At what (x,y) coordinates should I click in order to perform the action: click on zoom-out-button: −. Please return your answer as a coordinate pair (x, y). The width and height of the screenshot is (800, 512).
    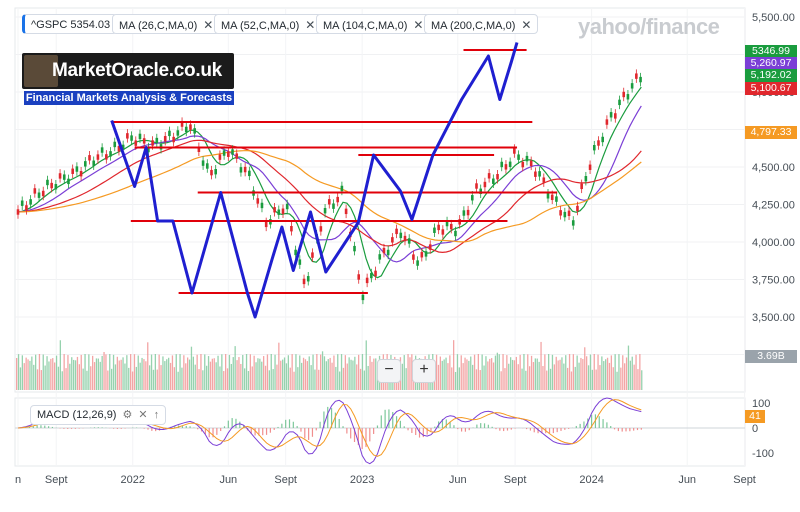
    Looking at the image, I should click on (389, 371).